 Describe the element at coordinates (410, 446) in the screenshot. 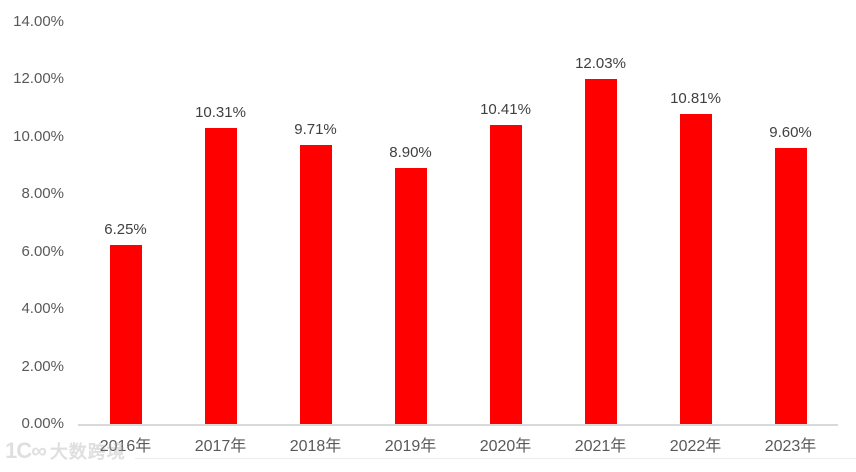

I see `x-axis-category-label: 2019年` at that location.